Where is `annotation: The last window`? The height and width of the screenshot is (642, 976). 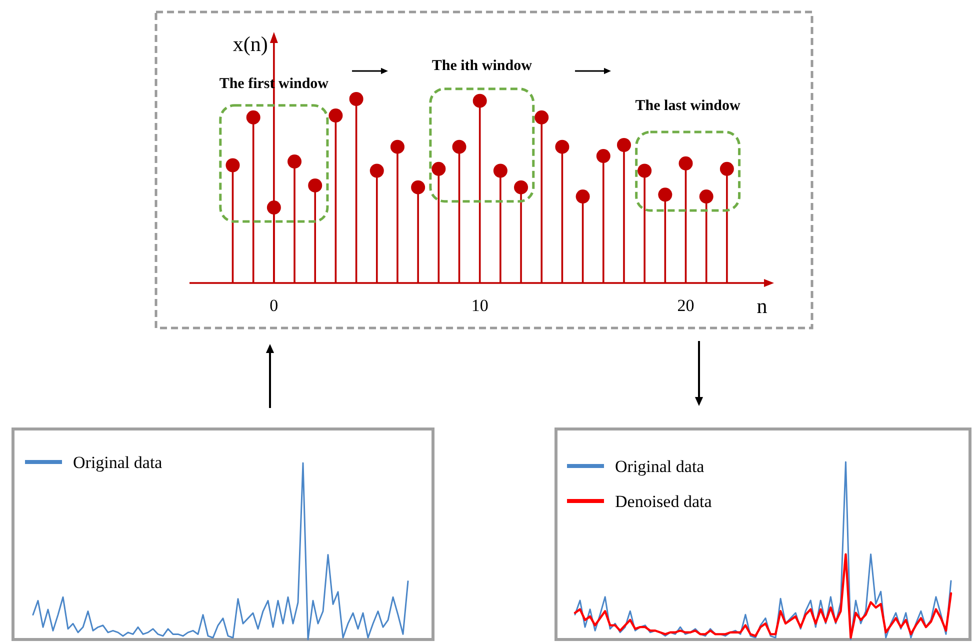
annotation: The last window is located at coordinates (687, 106).